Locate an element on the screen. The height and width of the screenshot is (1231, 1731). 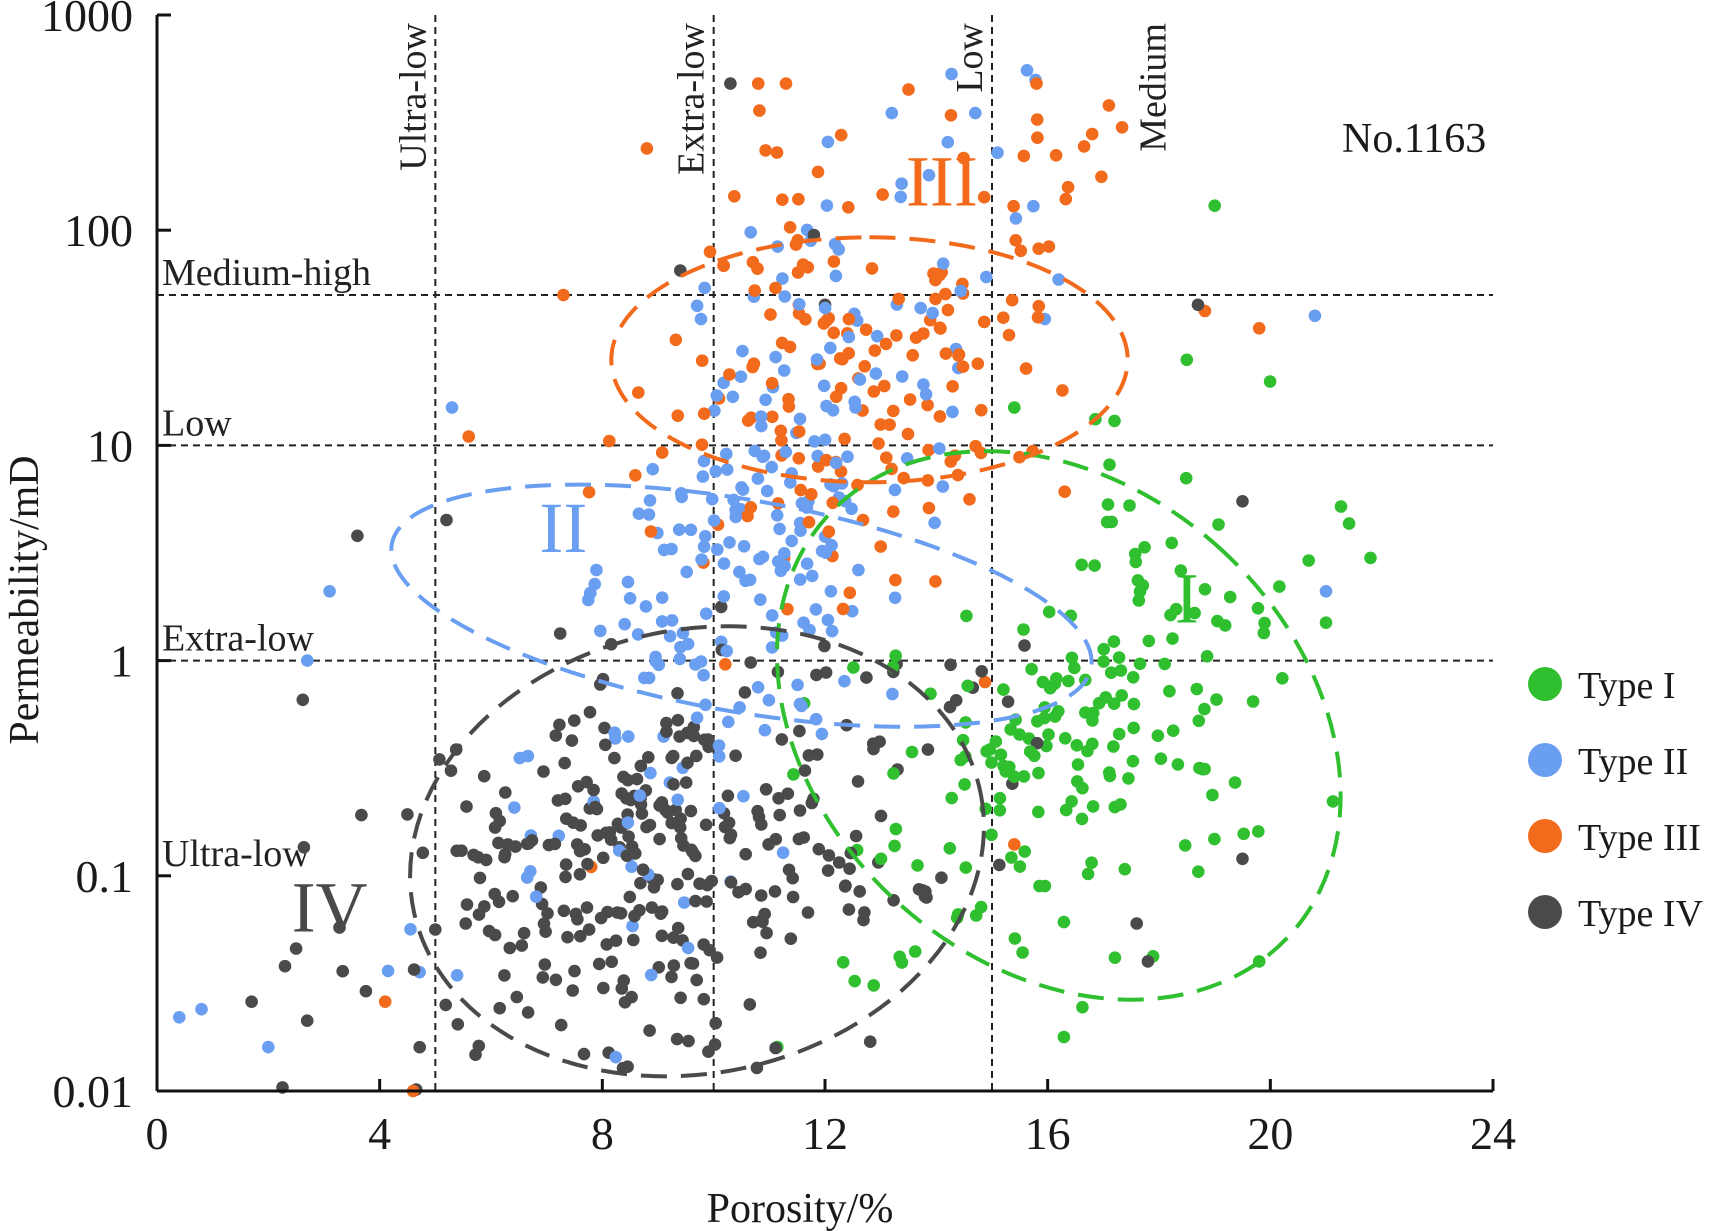
x-tick-label: 8 is located at coordinates (602, 1133).